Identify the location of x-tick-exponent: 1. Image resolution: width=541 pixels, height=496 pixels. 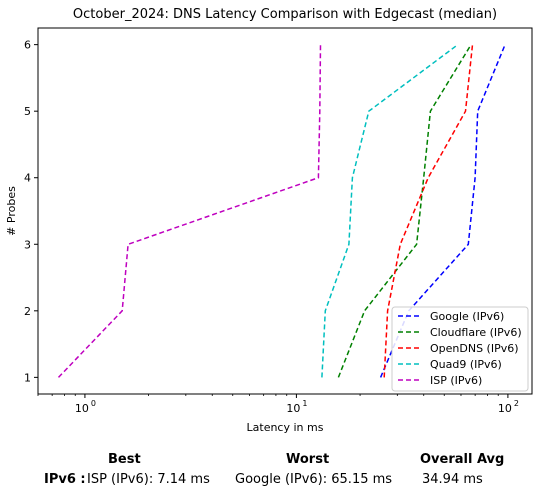
(304, 403).